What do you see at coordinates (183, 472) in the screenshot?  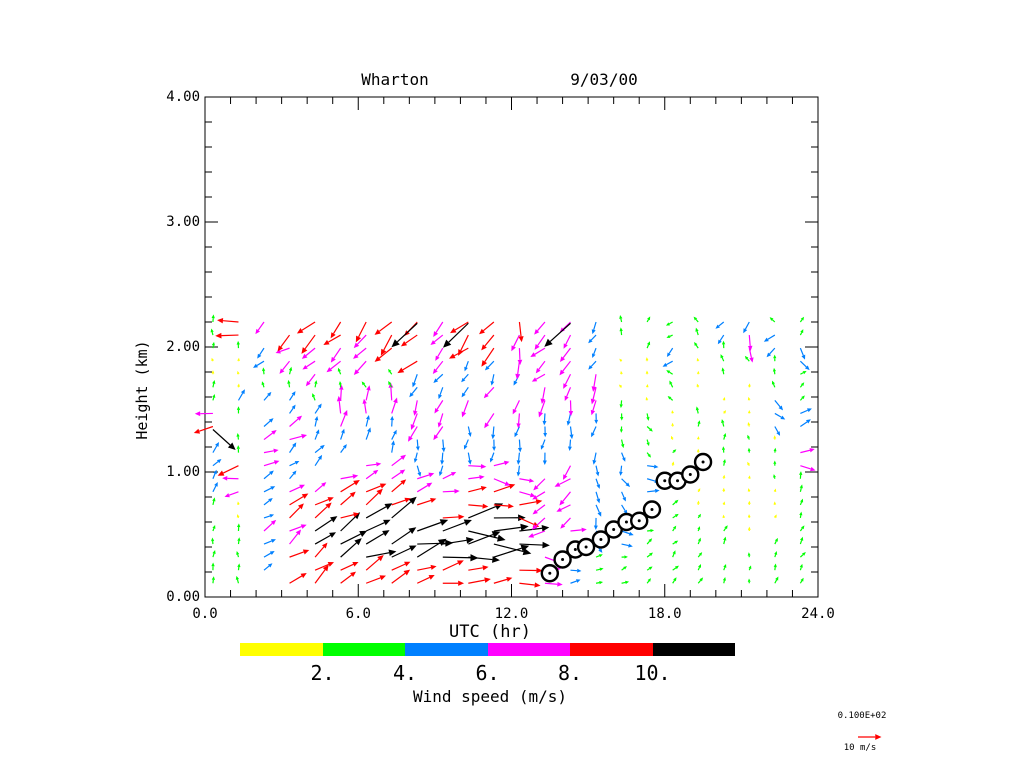 I see `y-tick-label: 1.00` at bounding box center [183, 472].